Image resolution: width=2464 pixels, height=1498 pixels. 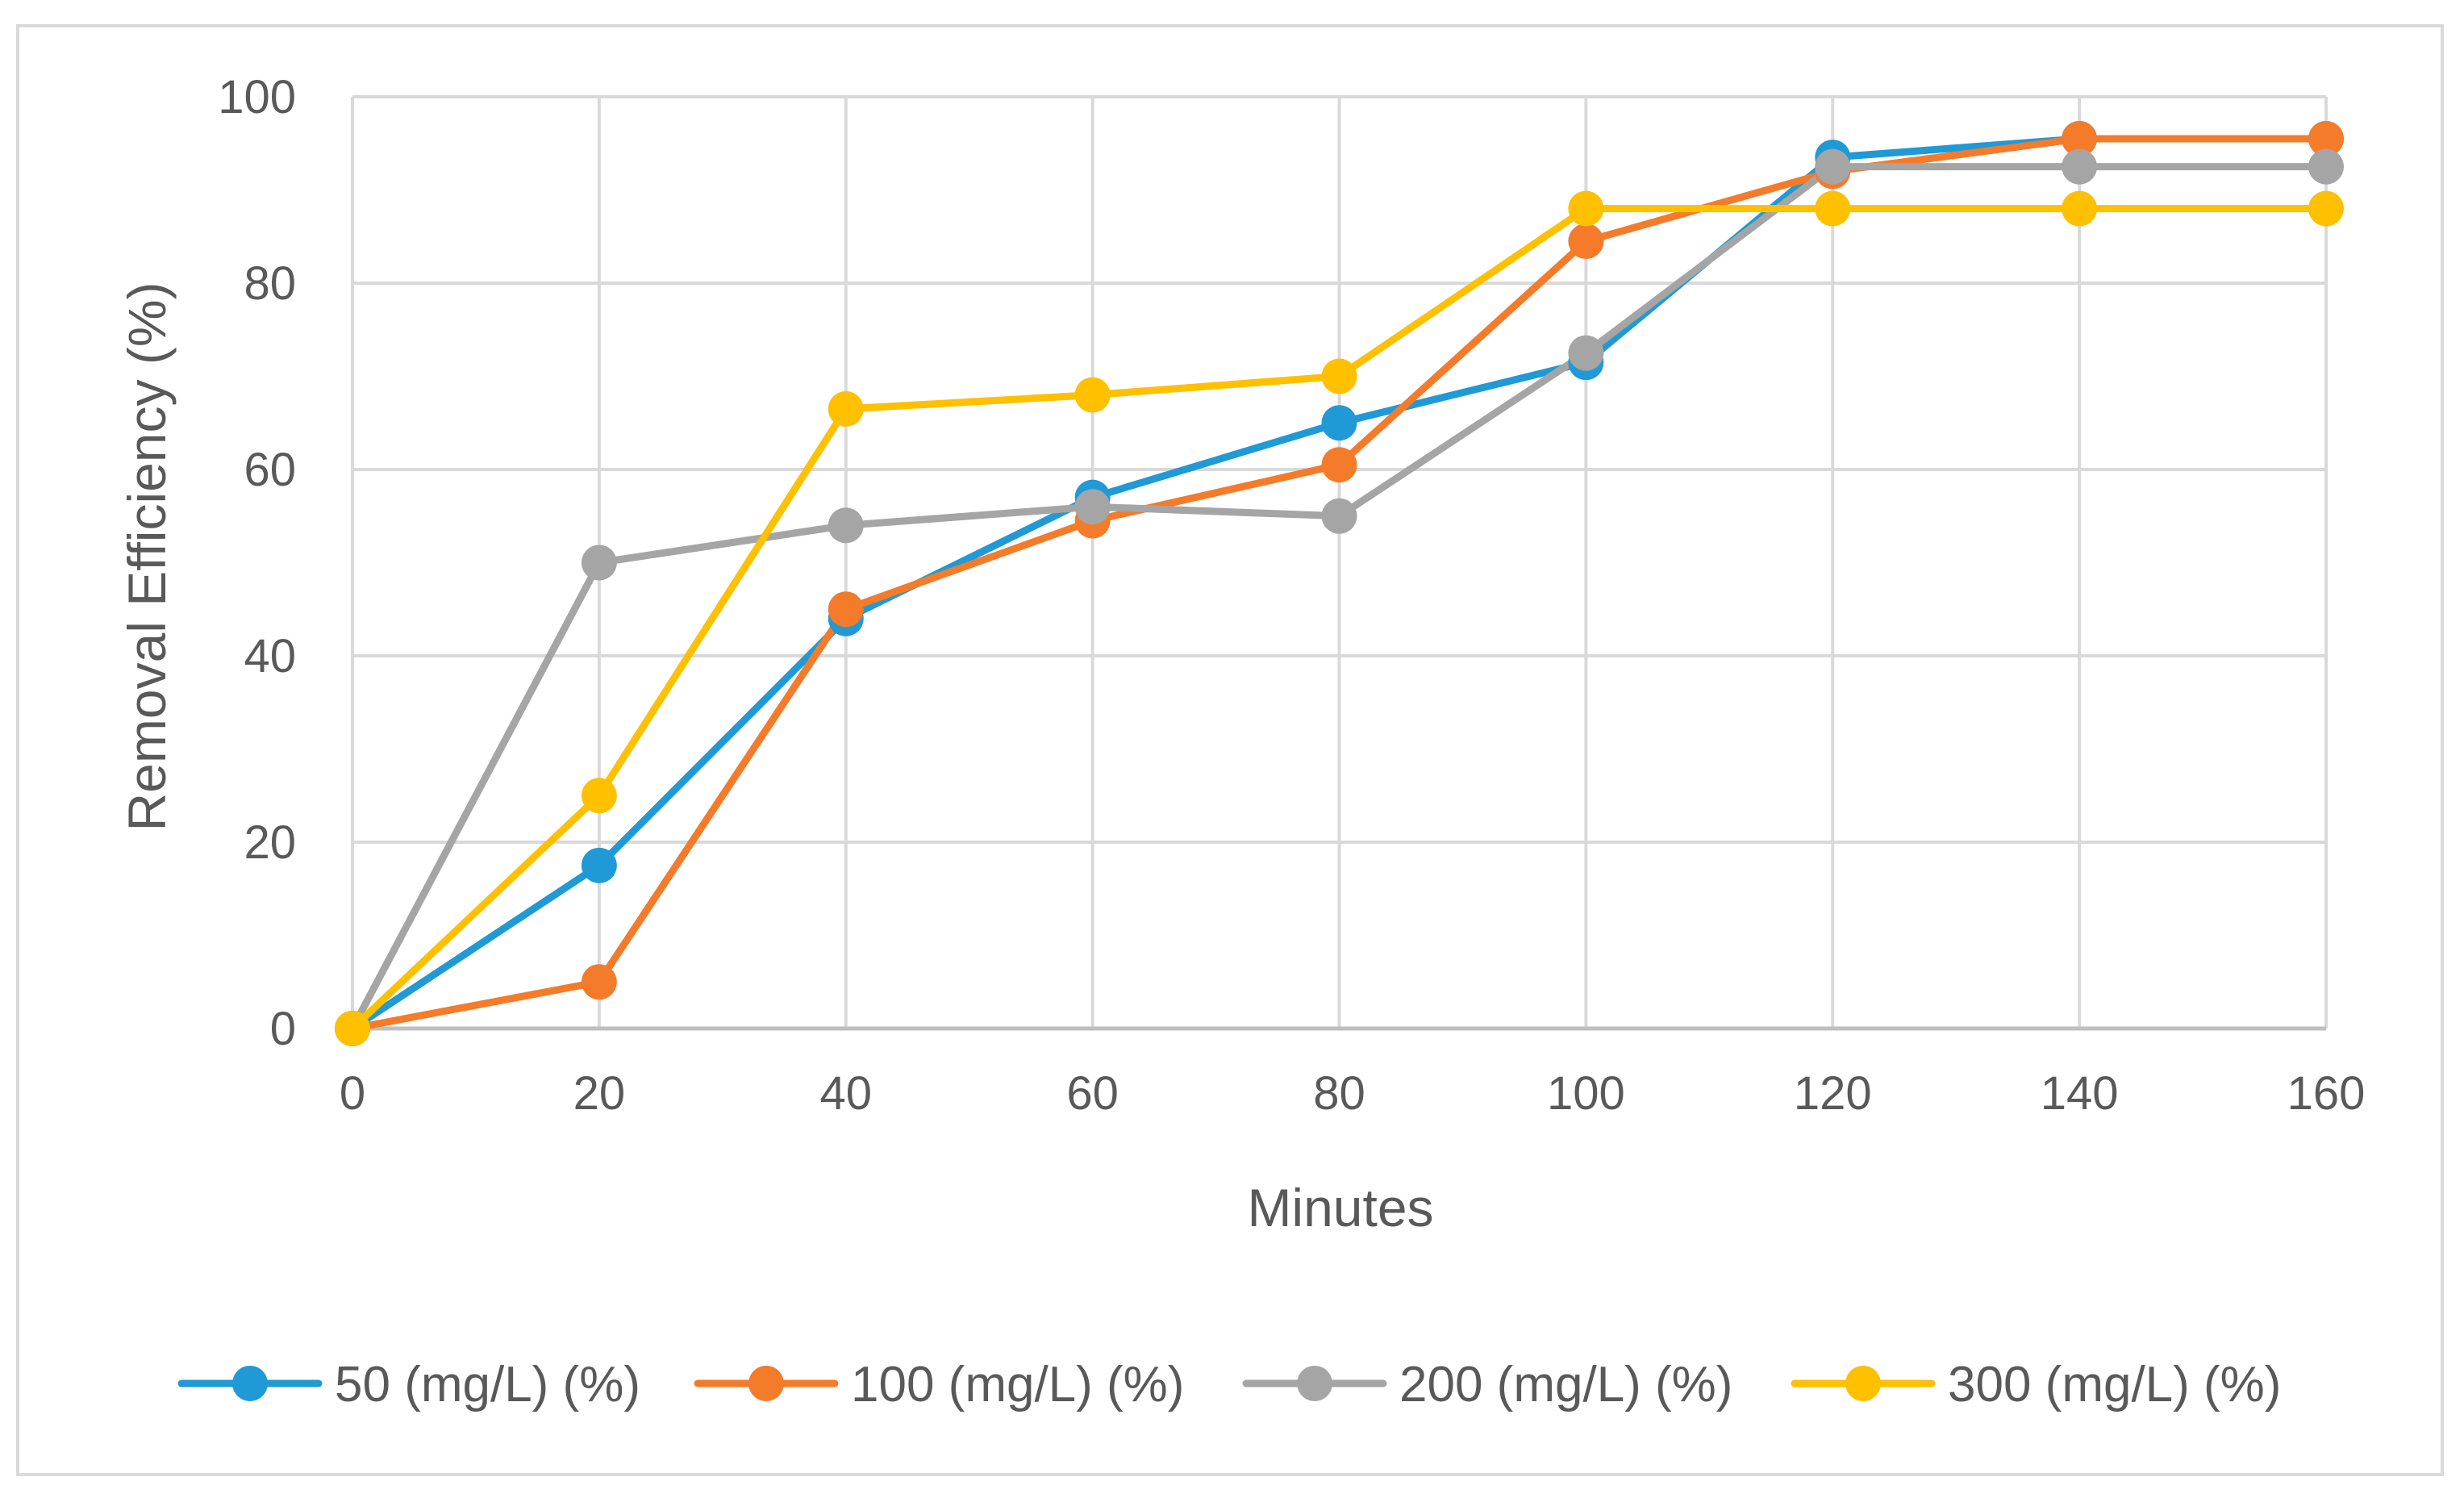 I want to click on legend-label: 50 (mg/L) (%), so click(x=487, y=1384).